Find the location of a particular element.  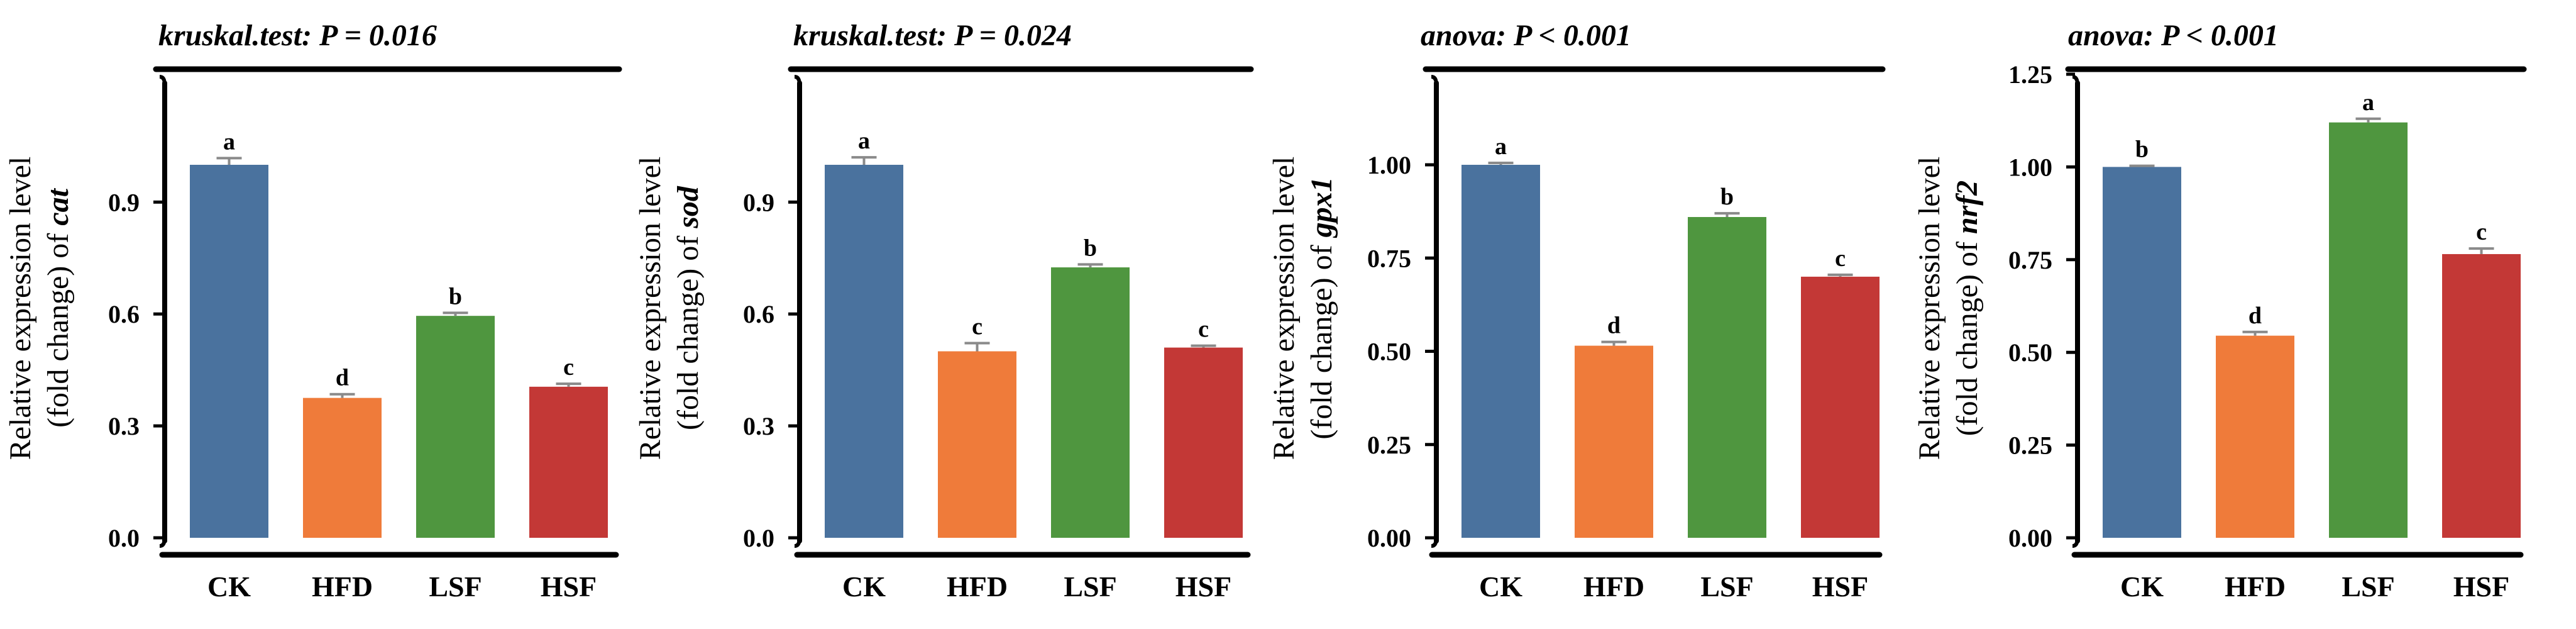

y-axis-gene-name: nrf2 is located at coordinates (1968, 207).